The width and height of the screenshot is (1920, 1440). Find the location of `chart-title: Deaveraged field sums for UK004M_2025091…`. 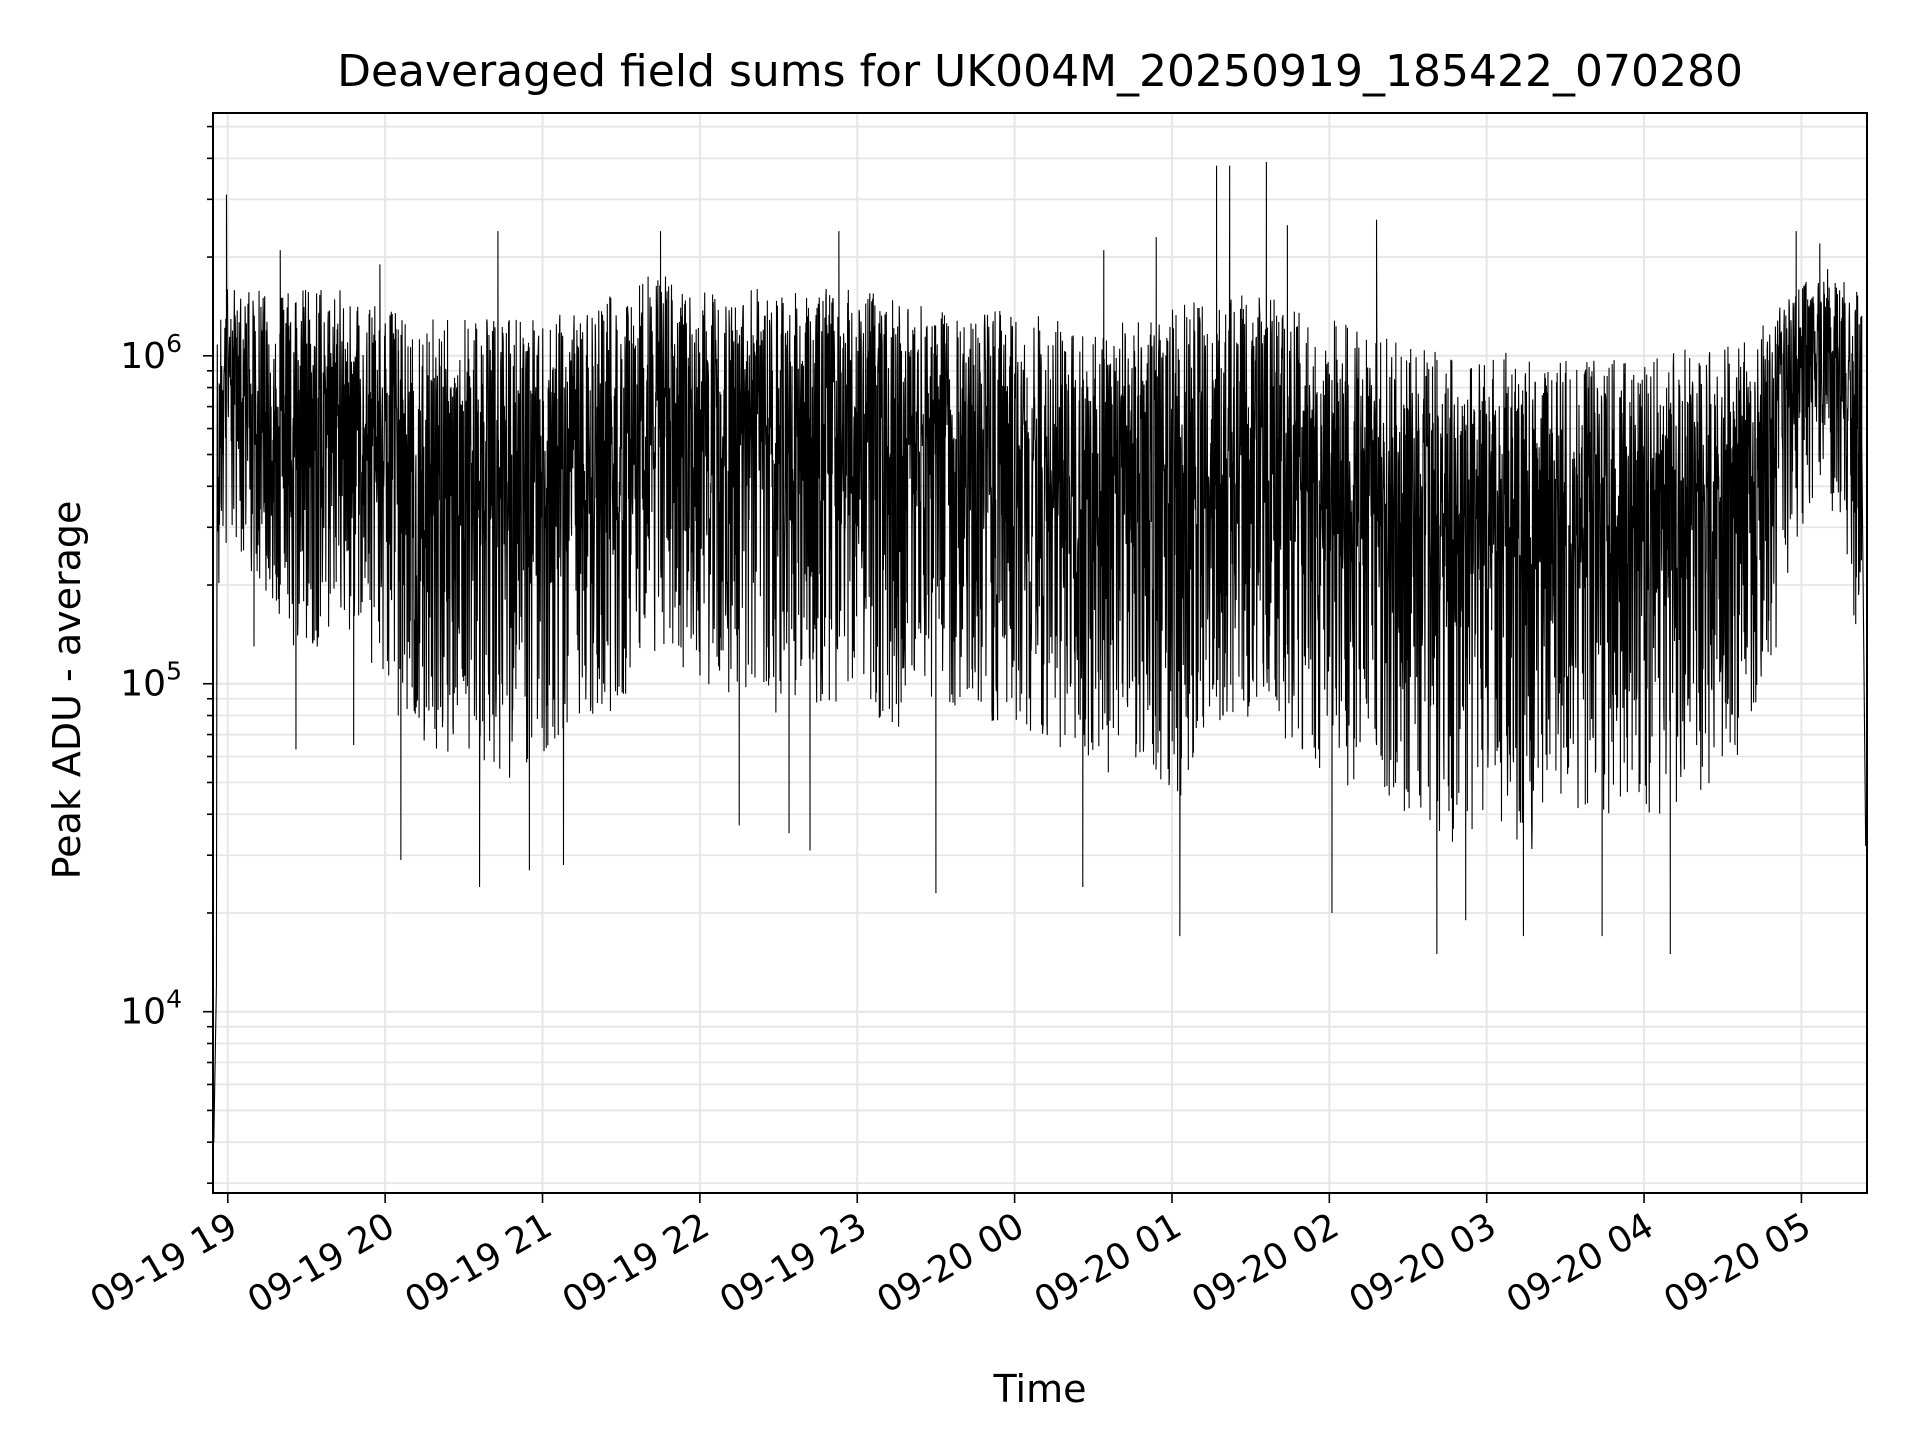

chart-title: Deaveraged field sums for UK004M_2025091… is located at coordinates (1040, 71).